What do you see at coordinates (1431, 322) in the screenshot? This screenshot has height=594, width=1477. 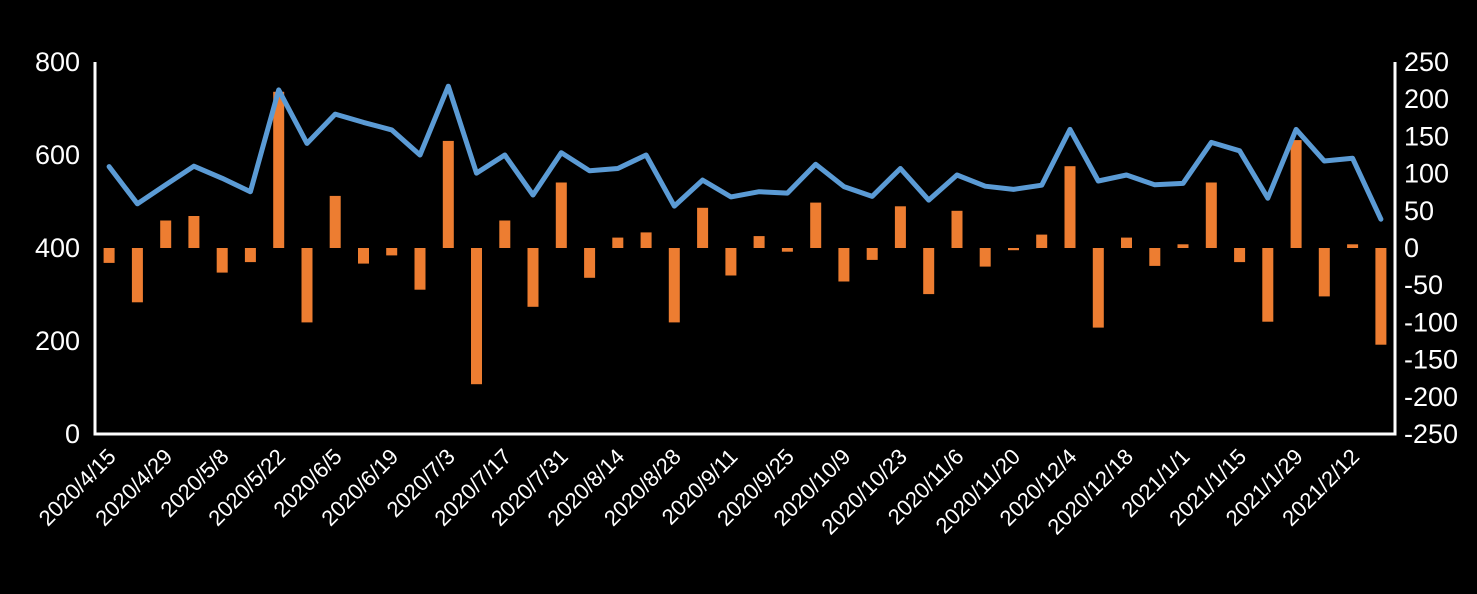 I see `right-axis-tick-label: -100` at bounding box center [1431, 322].